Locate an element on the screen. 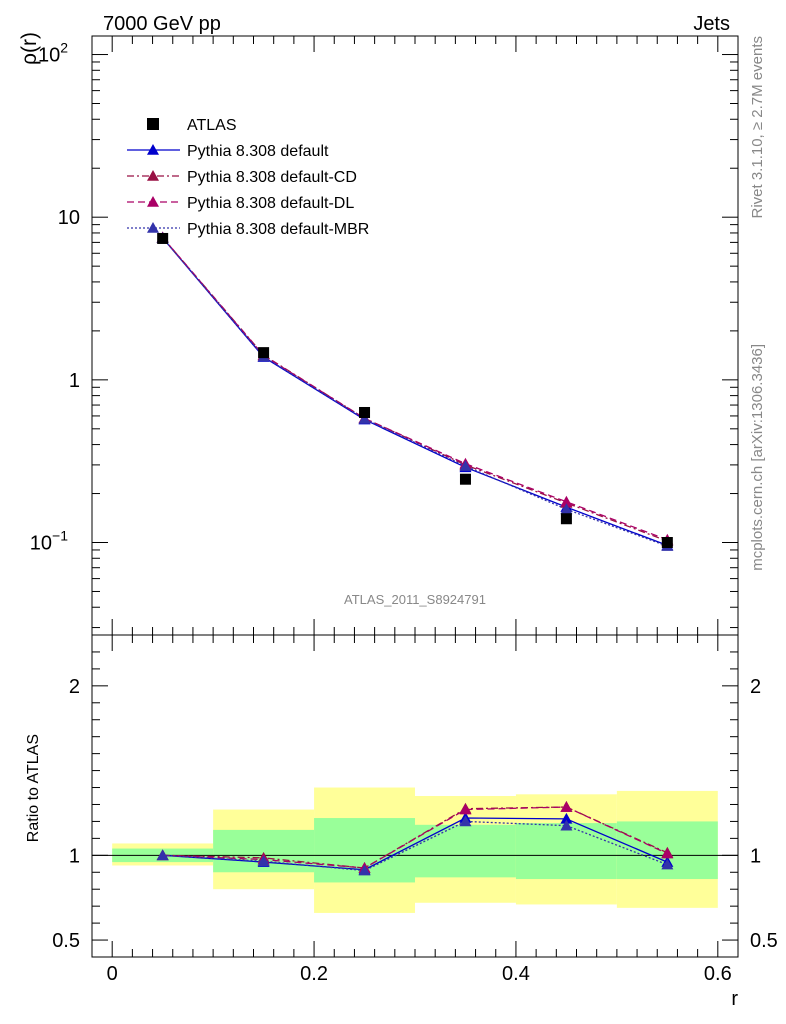 The image size is (786, 1024). legend-entry-label: ATLAS is located at coordinates (212, 125).